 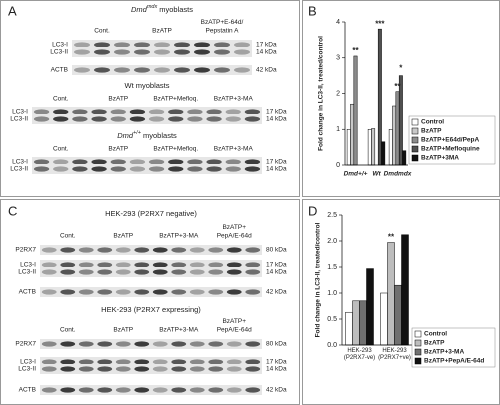 I want to click on blot-title-text: HEK-293 (P2RX7 negative), so click(x=151, y=213).